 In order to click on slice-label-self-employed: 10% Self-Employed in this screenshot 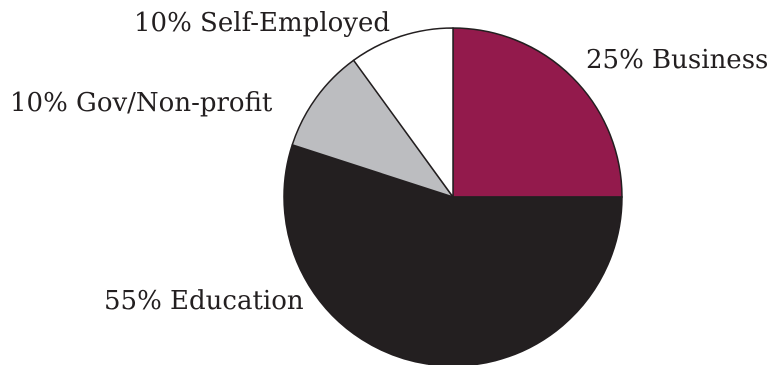, I will do `click(262, 23)`.